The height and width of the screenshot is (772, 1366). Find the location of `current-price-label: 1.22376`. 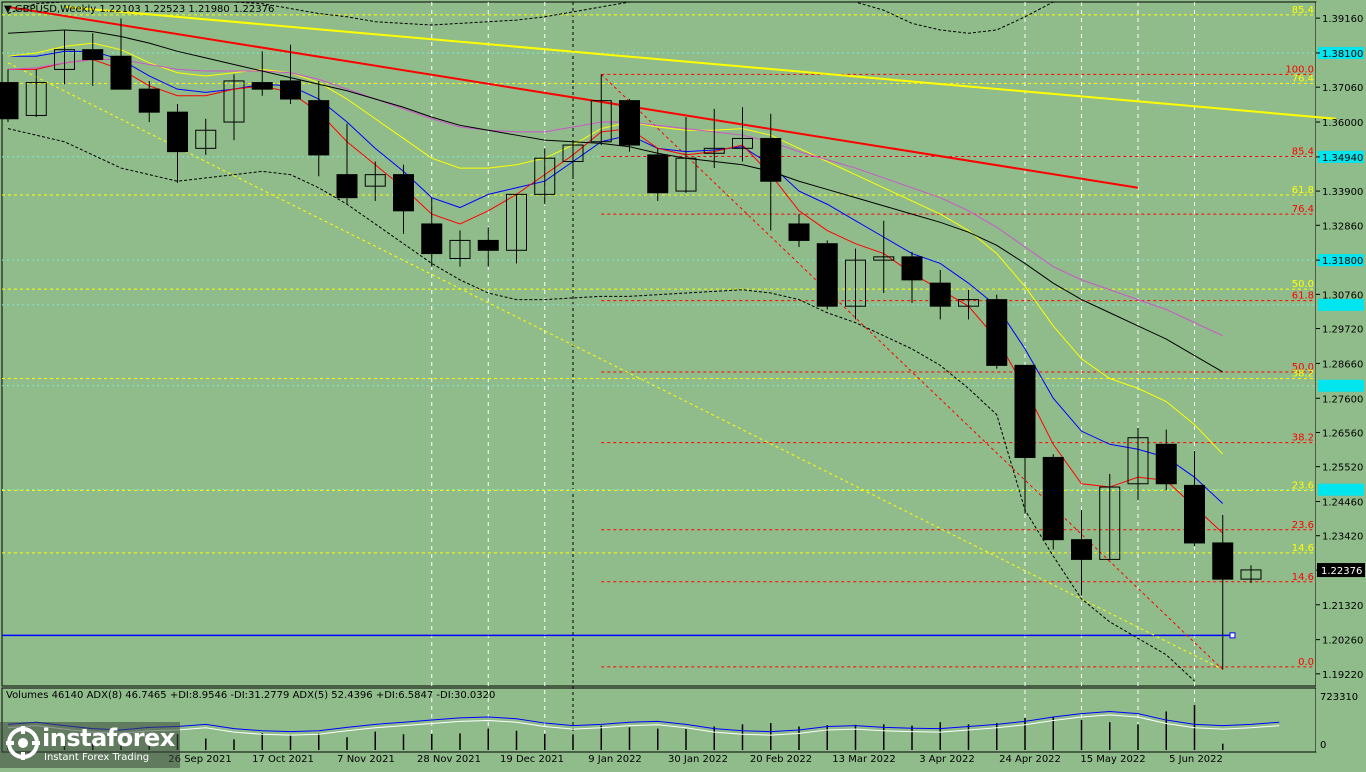

current-price-label: 1.22376 is located at coordinates (1341, 571).